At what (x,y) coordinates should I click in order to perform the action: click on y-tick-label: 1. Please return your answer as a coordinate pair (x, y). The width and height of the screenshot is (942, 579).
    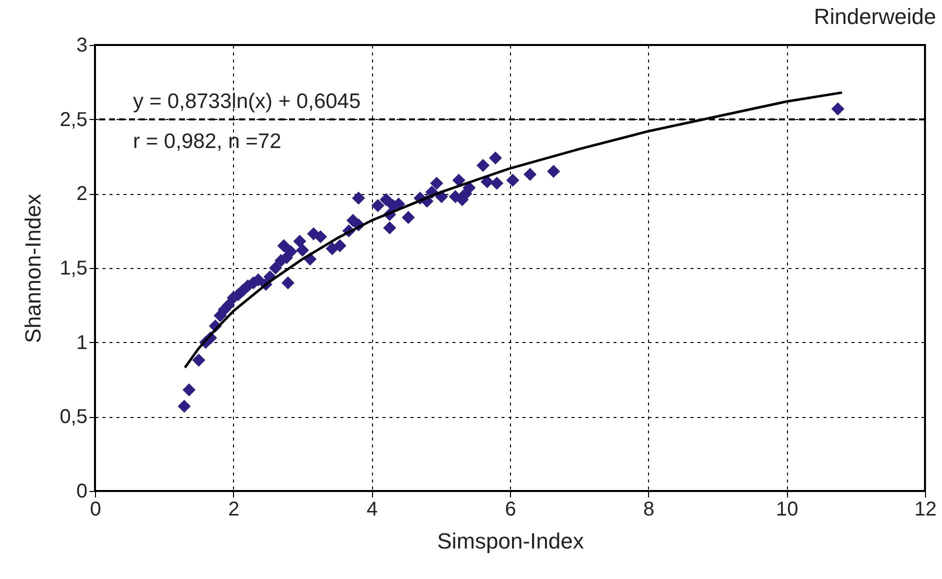
    Looking at the image, I should click on (82, 343).